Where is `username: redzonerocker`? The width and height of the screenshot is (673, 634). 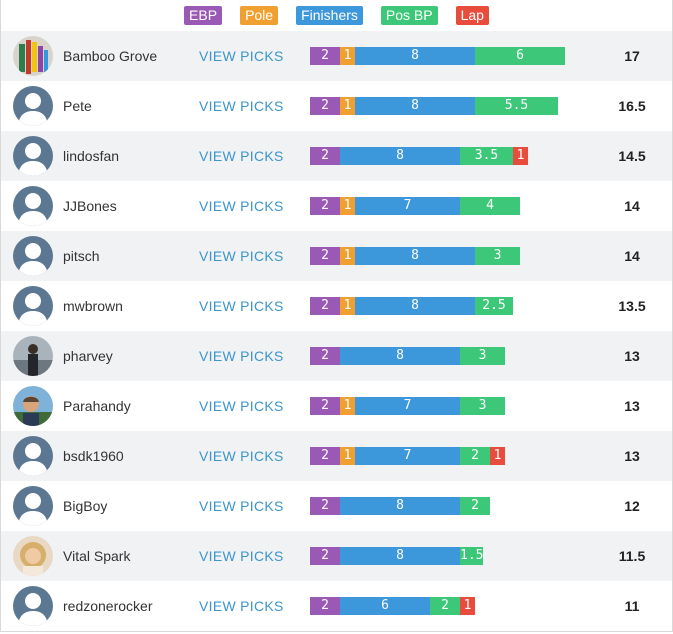 username: redzonerocker is located at coordinates (108, 606).